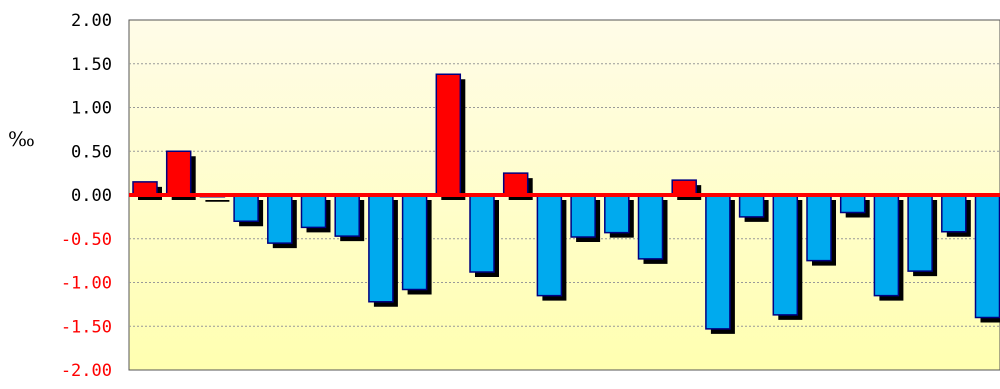  What do you see at coordinates (91, 152) in the screenshot?
I see `y-tick-label: 0.50` at bounding box center [91, 152].